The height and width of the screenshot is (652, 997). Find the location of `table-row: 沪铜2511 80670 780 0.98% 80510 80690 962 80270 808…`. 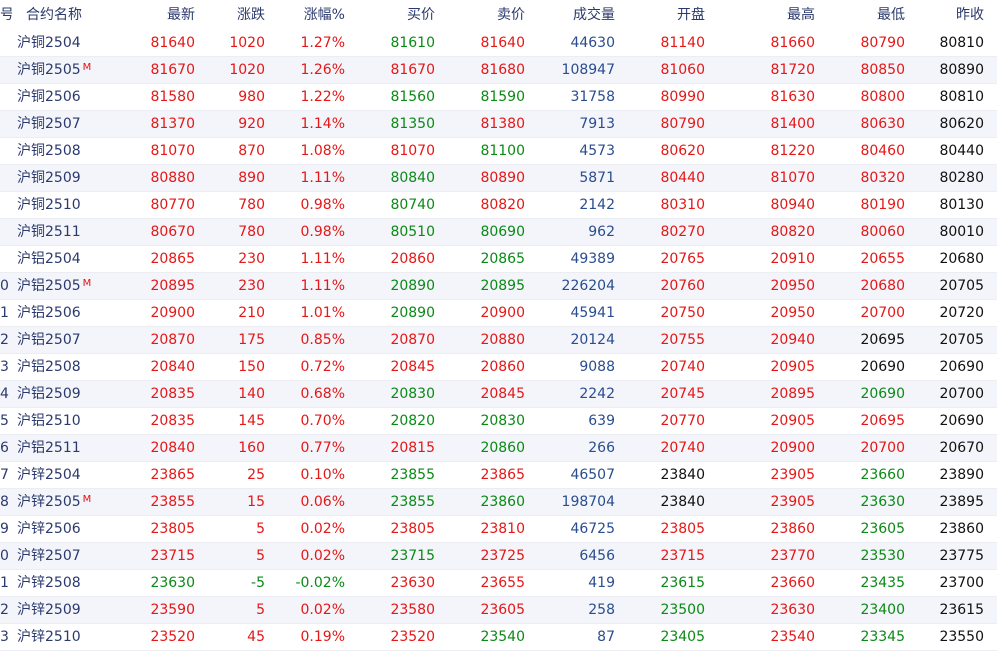

table-row: 沪铜2511 80670 780 0.98% 80510 80690 962 80270 808… is located at coordinates (498, 232).